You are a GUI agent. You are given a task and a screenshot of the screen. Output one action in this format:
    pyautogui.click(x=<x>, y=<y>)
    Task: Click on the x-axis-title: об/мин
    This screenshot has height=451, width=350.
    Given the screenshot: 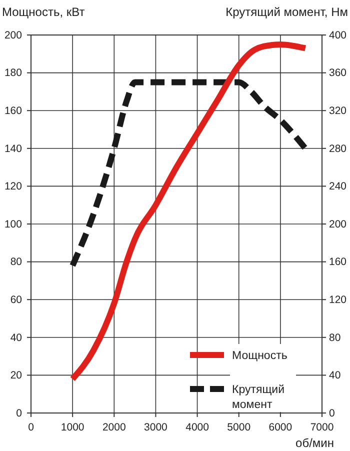 What is the action you would take?
    pyautogui.click(x=315, y=443)
    